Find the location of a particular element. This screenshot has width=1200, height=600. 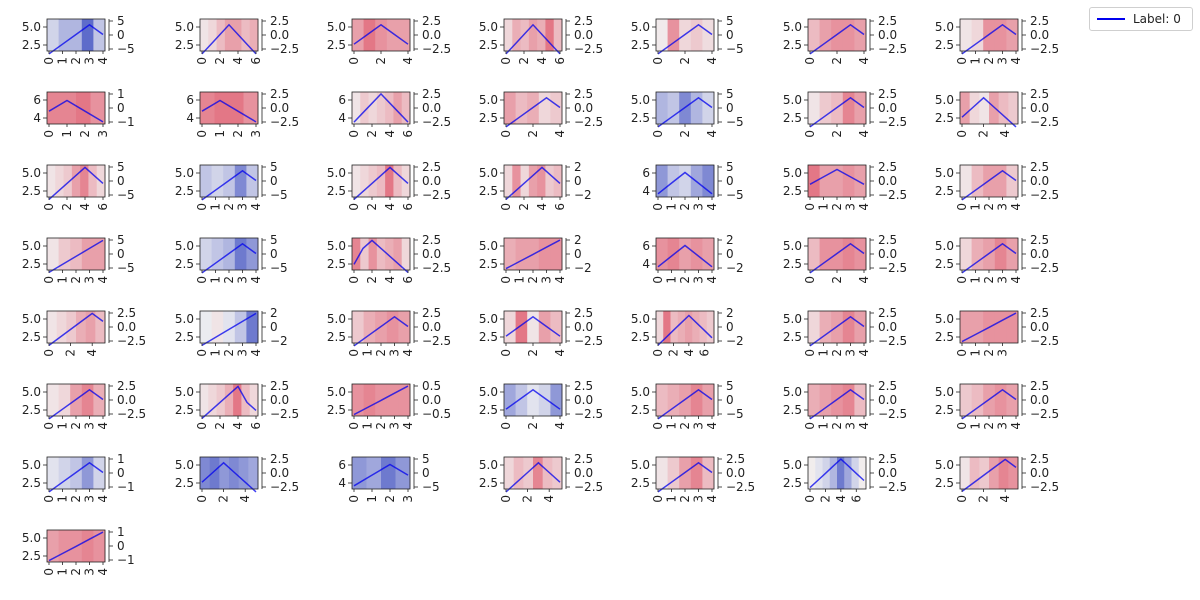

y-tick-label-right: 2 is located at coordinates (578, 240).